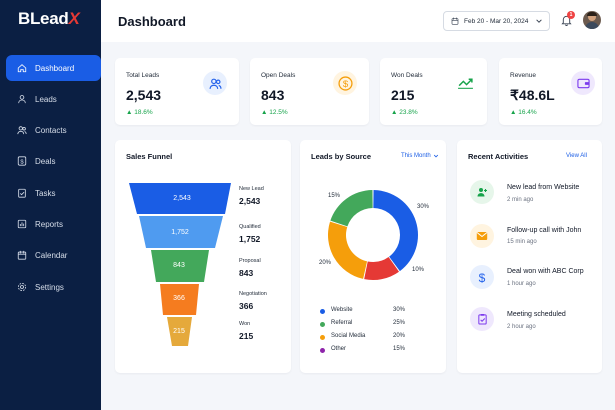 This screenshot has width=615, height=410. What do you see at coordinates (536, 314) in the screenshot?
I see `activity-title: Meeting scheduled` at bounding box center [536, 314].